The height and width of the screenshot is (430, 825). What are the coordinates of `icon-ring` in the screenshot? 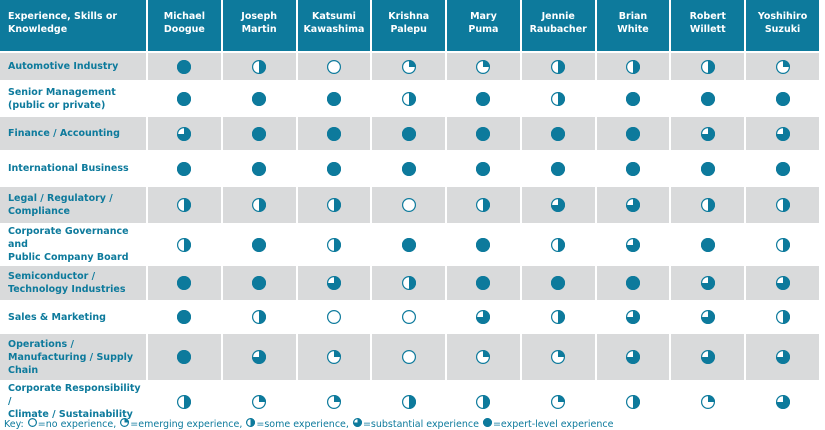 It's located at (408, 205).